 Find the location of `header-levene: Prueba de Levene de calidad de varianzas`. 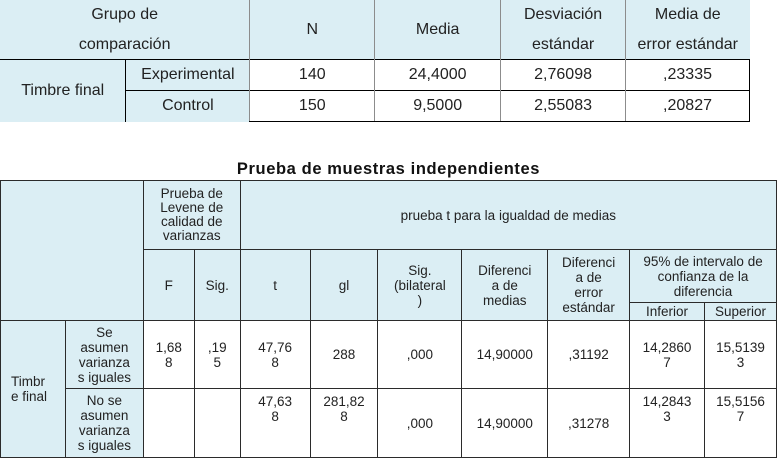

header-levene: Prueba de Levene de calidad de varianzas is located at coordinates (191, 215).